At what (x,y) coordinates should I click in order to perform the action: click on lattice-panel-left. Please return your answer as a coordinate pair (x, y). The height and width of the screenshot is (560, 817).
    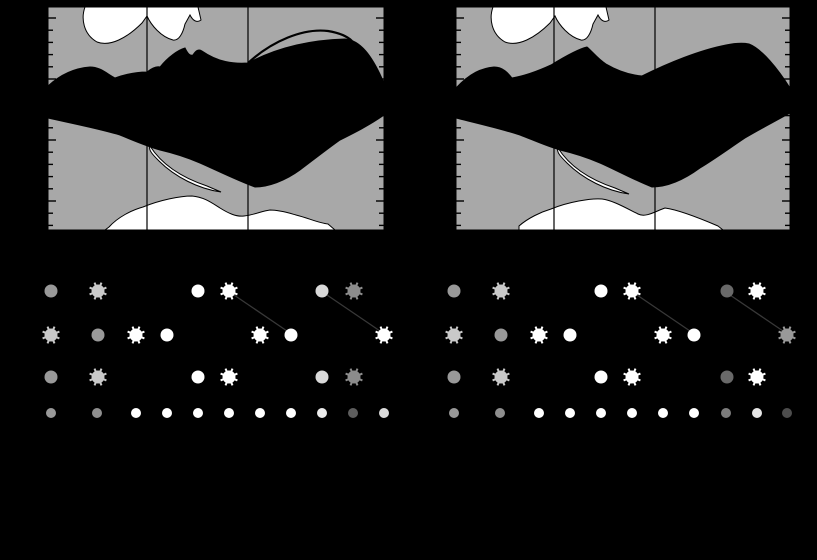
    Looking at the image, I should click on (217, 350).